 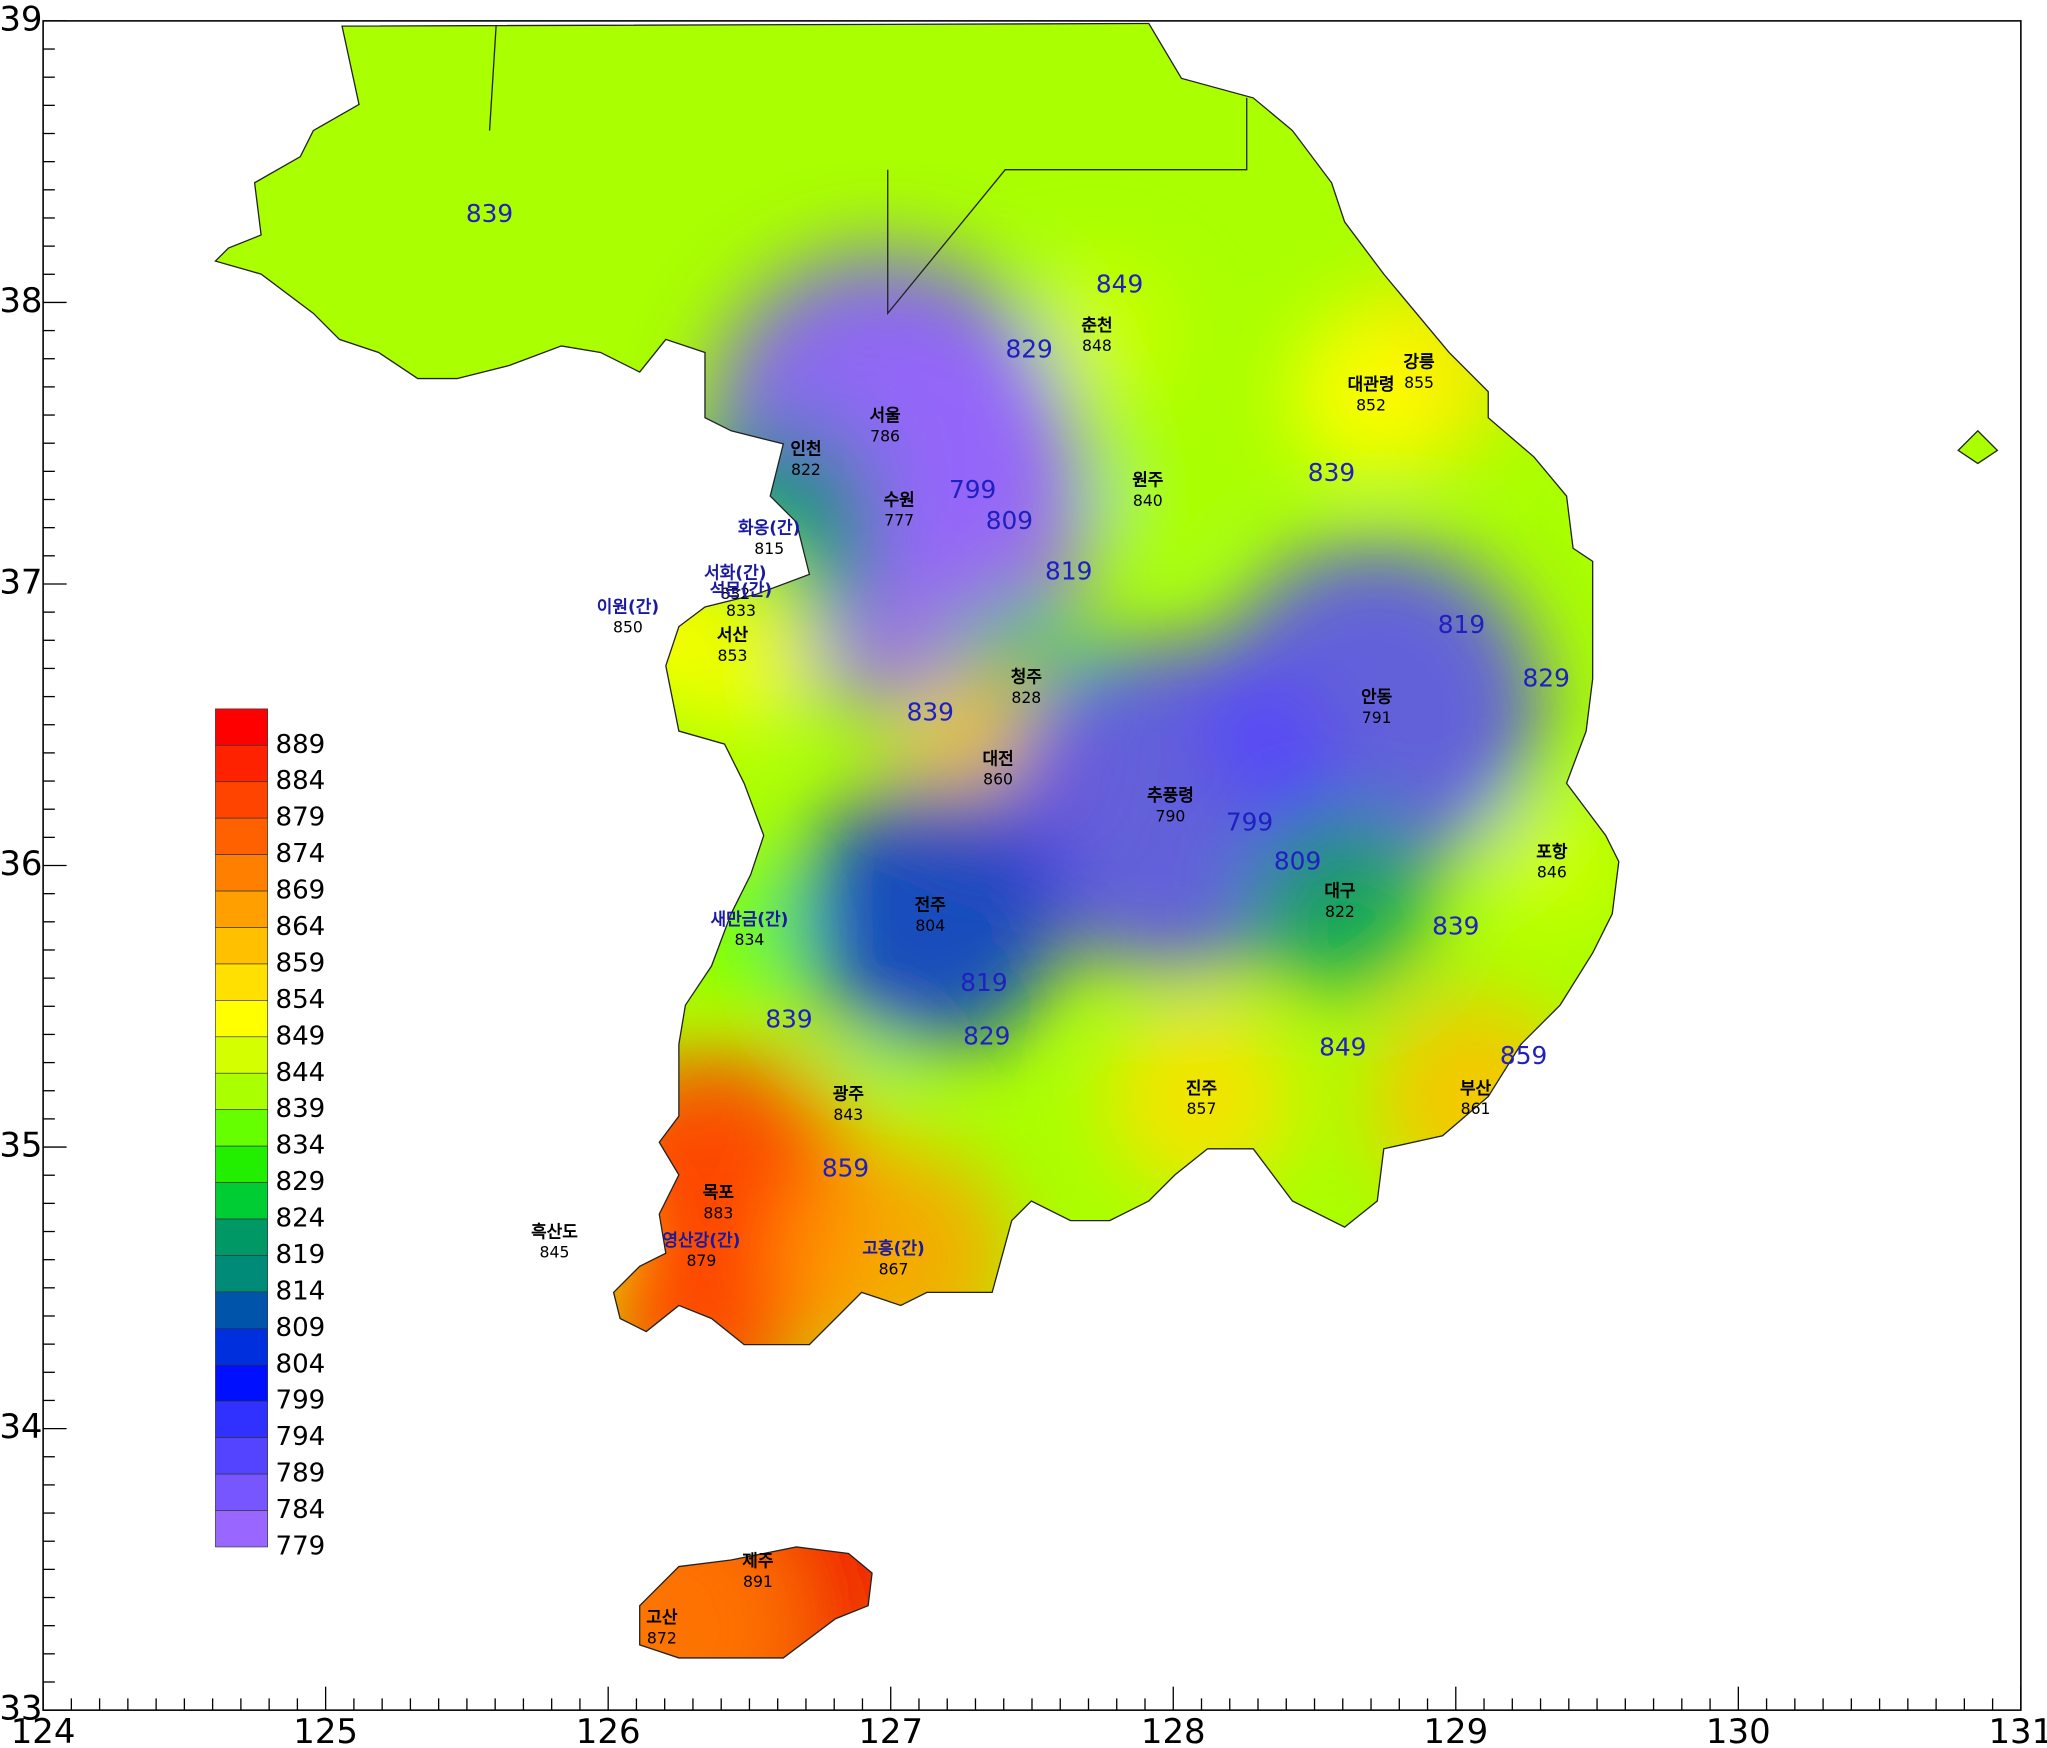 What do you see at coordinates (701, 1241) in the screenshot?
I see `station-name: 영산강(간)` at bounding box center [701, 1241].